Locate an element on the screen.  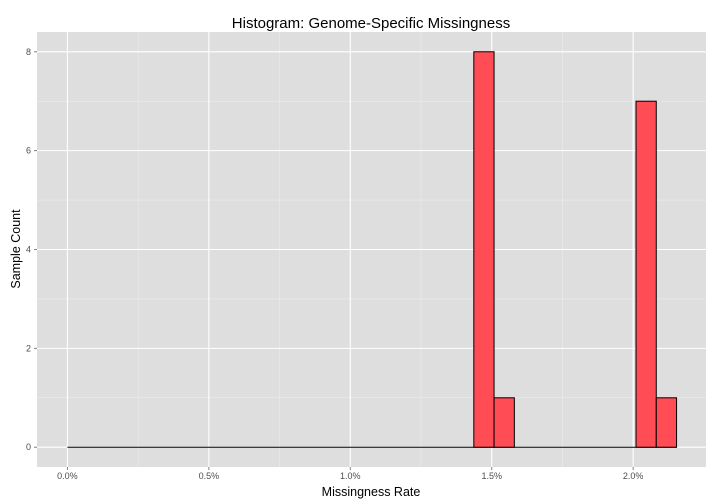
y-tick-label: 6 is located at coordinates (28, 151).